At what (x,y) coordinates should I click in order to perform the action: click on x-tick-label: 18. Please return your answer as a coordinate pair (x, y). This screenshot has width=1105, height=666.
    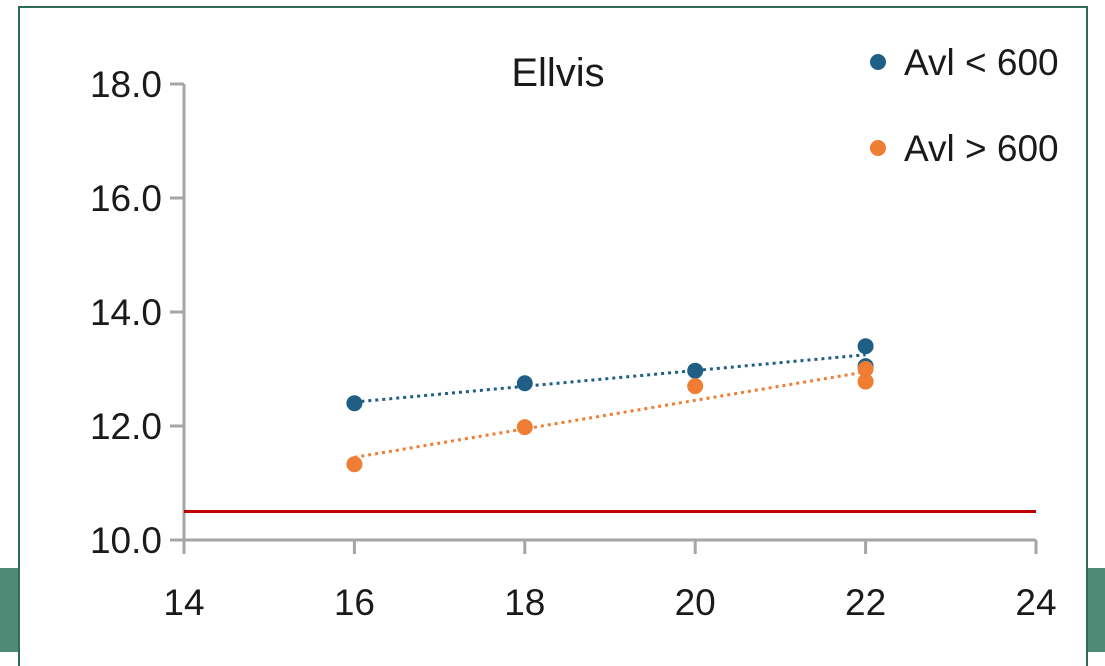
    Looking at the image, I should click on (524, 602).